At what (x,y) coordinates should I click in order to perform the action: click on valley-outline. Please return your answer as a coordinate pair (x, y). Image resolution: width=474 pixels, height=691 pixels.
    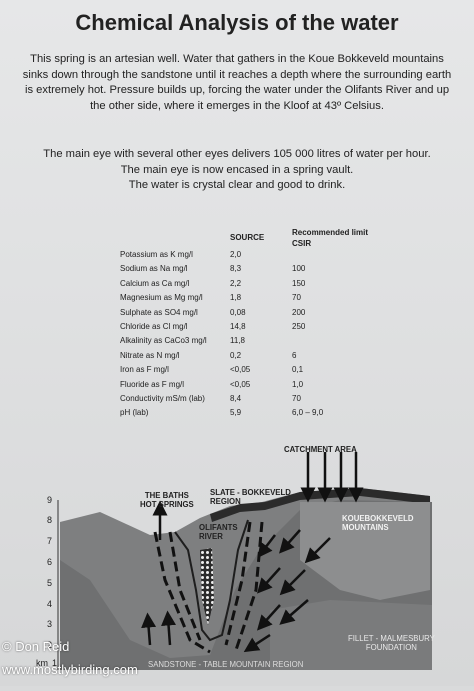
    Looking at the image, I should click on (211, 580).